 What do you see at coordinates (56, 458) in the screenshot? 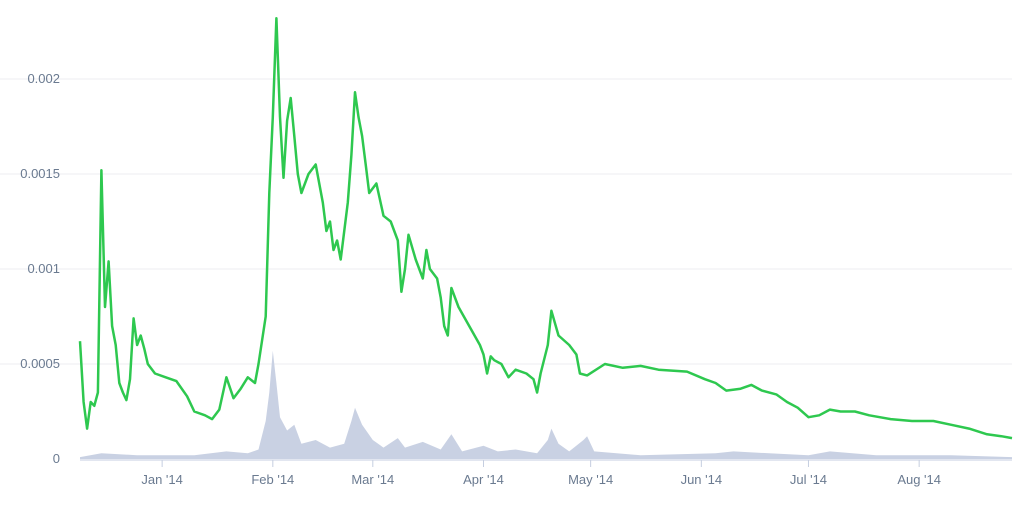
I see `y-tick-label: 0` at bounding box center [56, 458].